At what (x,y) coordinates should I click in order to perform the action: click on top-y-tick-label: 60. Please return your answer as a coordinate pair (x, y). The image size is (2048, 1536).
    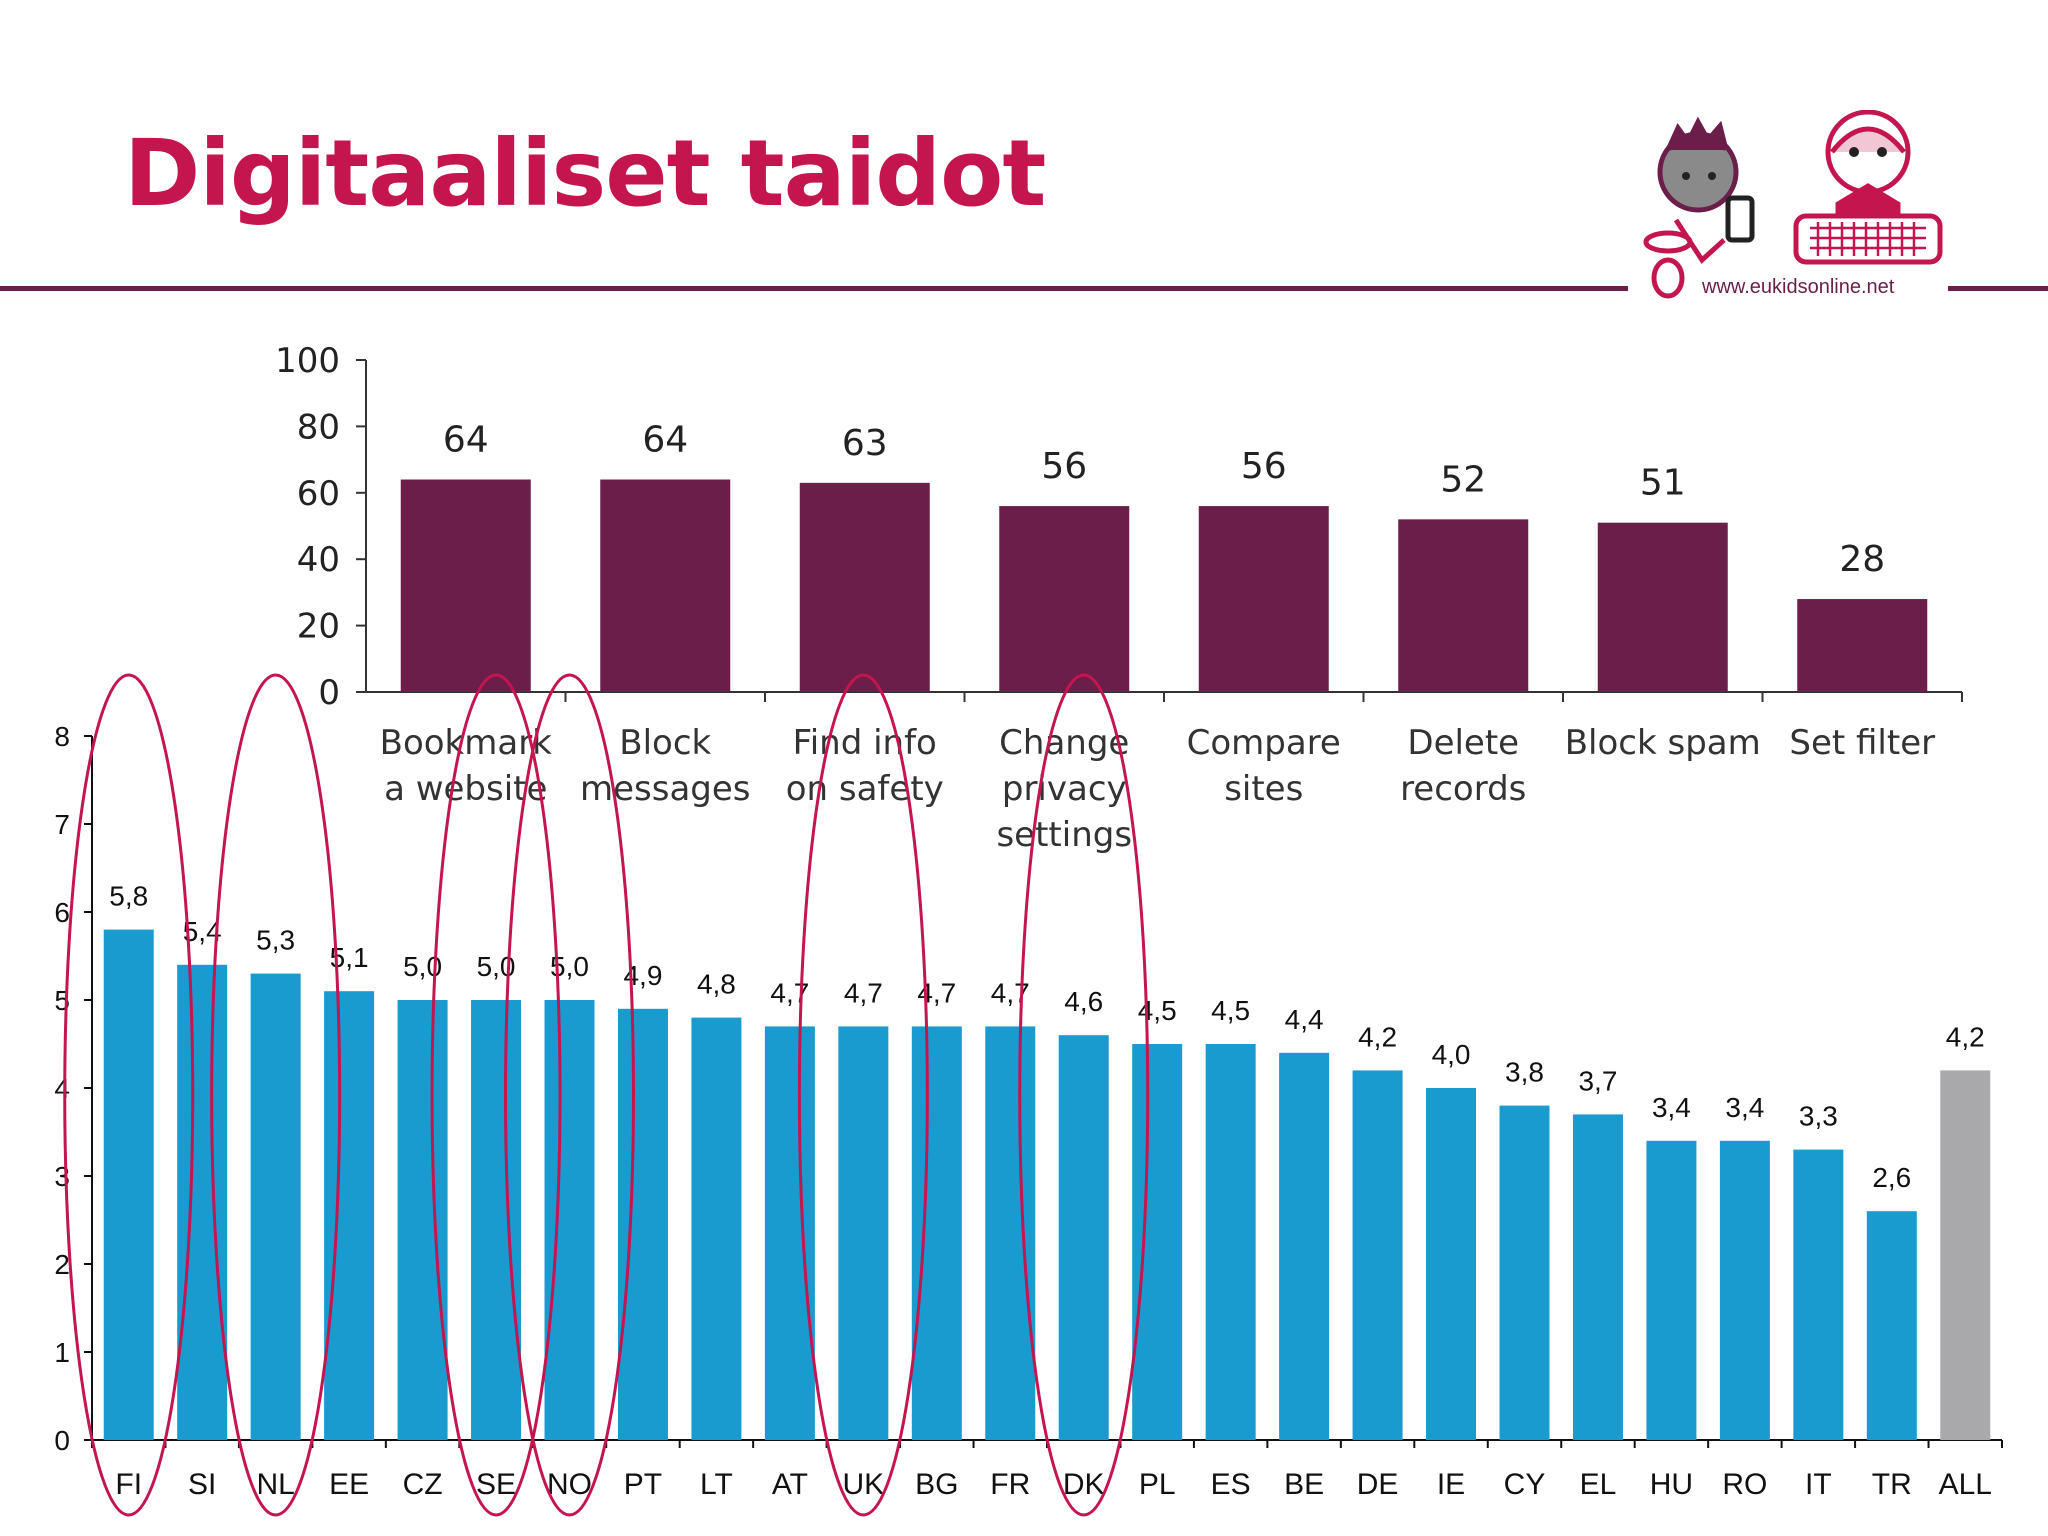
    Looking at the image, I should click on (318, 494).